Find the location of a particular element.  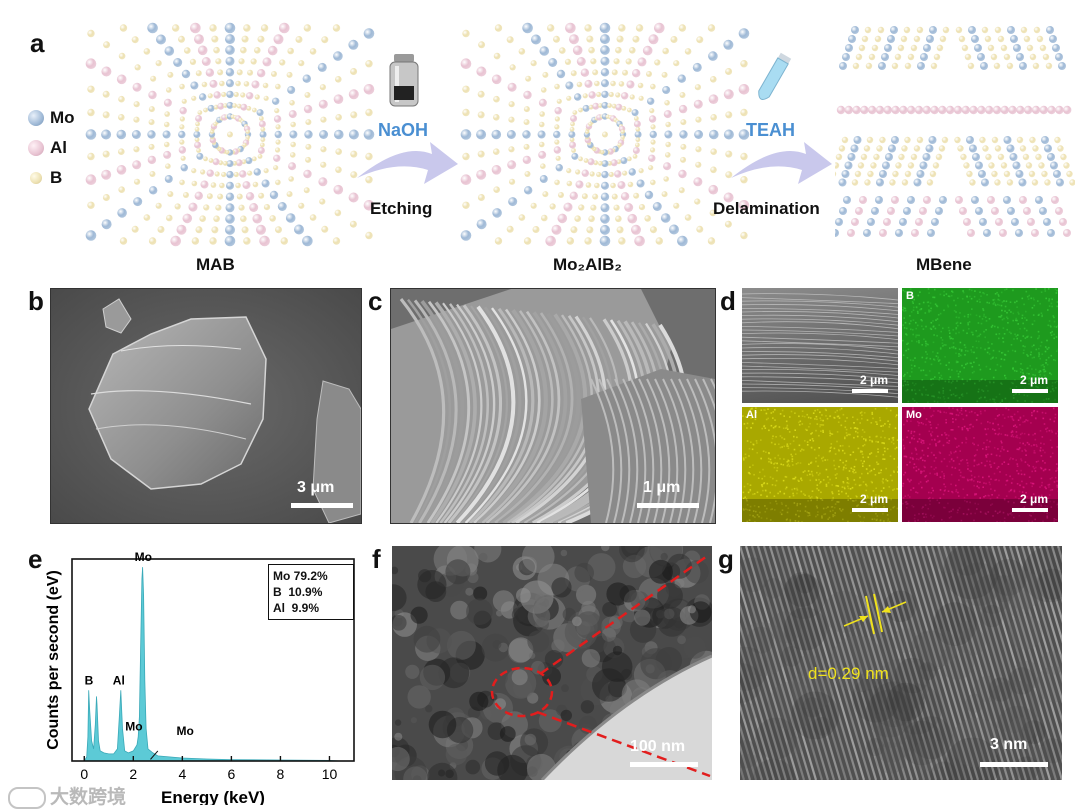

b-atom-icon is located at coordinates (36, 178).